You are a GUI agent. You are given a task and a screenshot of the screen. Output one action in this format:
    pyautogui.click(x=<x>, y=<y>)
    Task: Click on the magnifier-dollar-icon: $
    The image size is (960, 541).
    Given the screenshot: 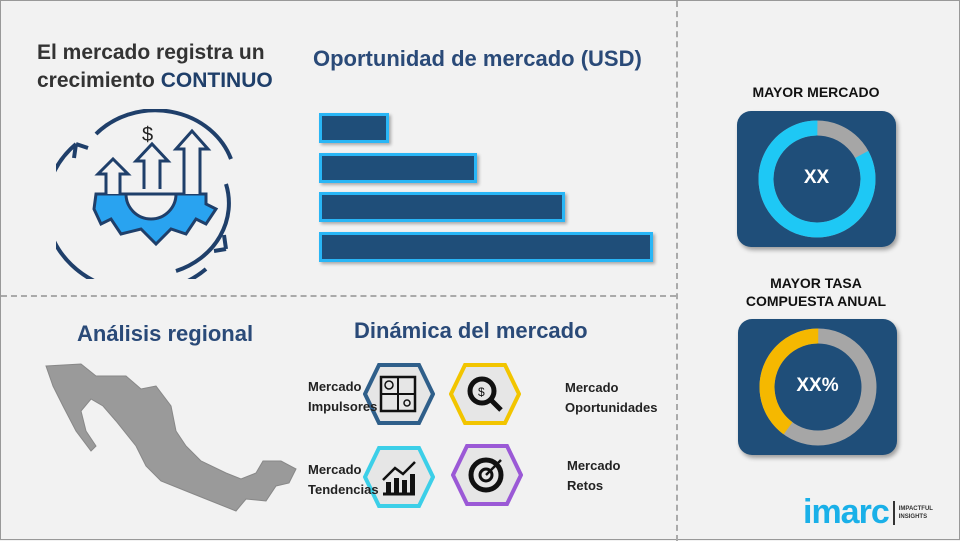 What is the action you would take?
    pyautogui.click(x=485, y=394)
    